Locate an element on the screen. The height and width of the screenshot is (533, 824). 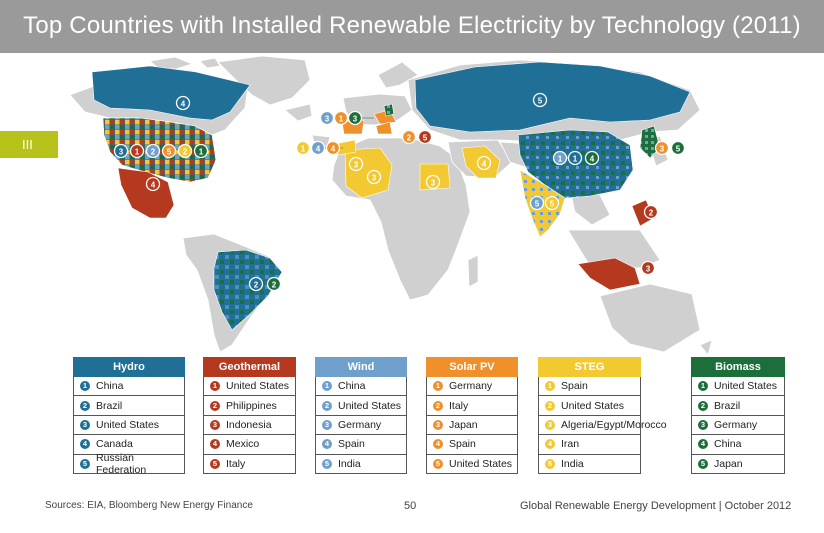
section-marker: III is located at coordinates (29, 144).